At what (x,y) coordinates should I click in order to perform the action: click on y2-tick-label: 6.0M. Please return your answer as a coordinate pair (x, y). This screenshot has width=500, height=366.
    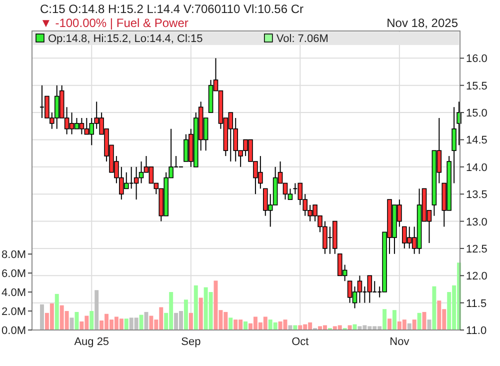
    Looking at the image, I should click on (14, 274).